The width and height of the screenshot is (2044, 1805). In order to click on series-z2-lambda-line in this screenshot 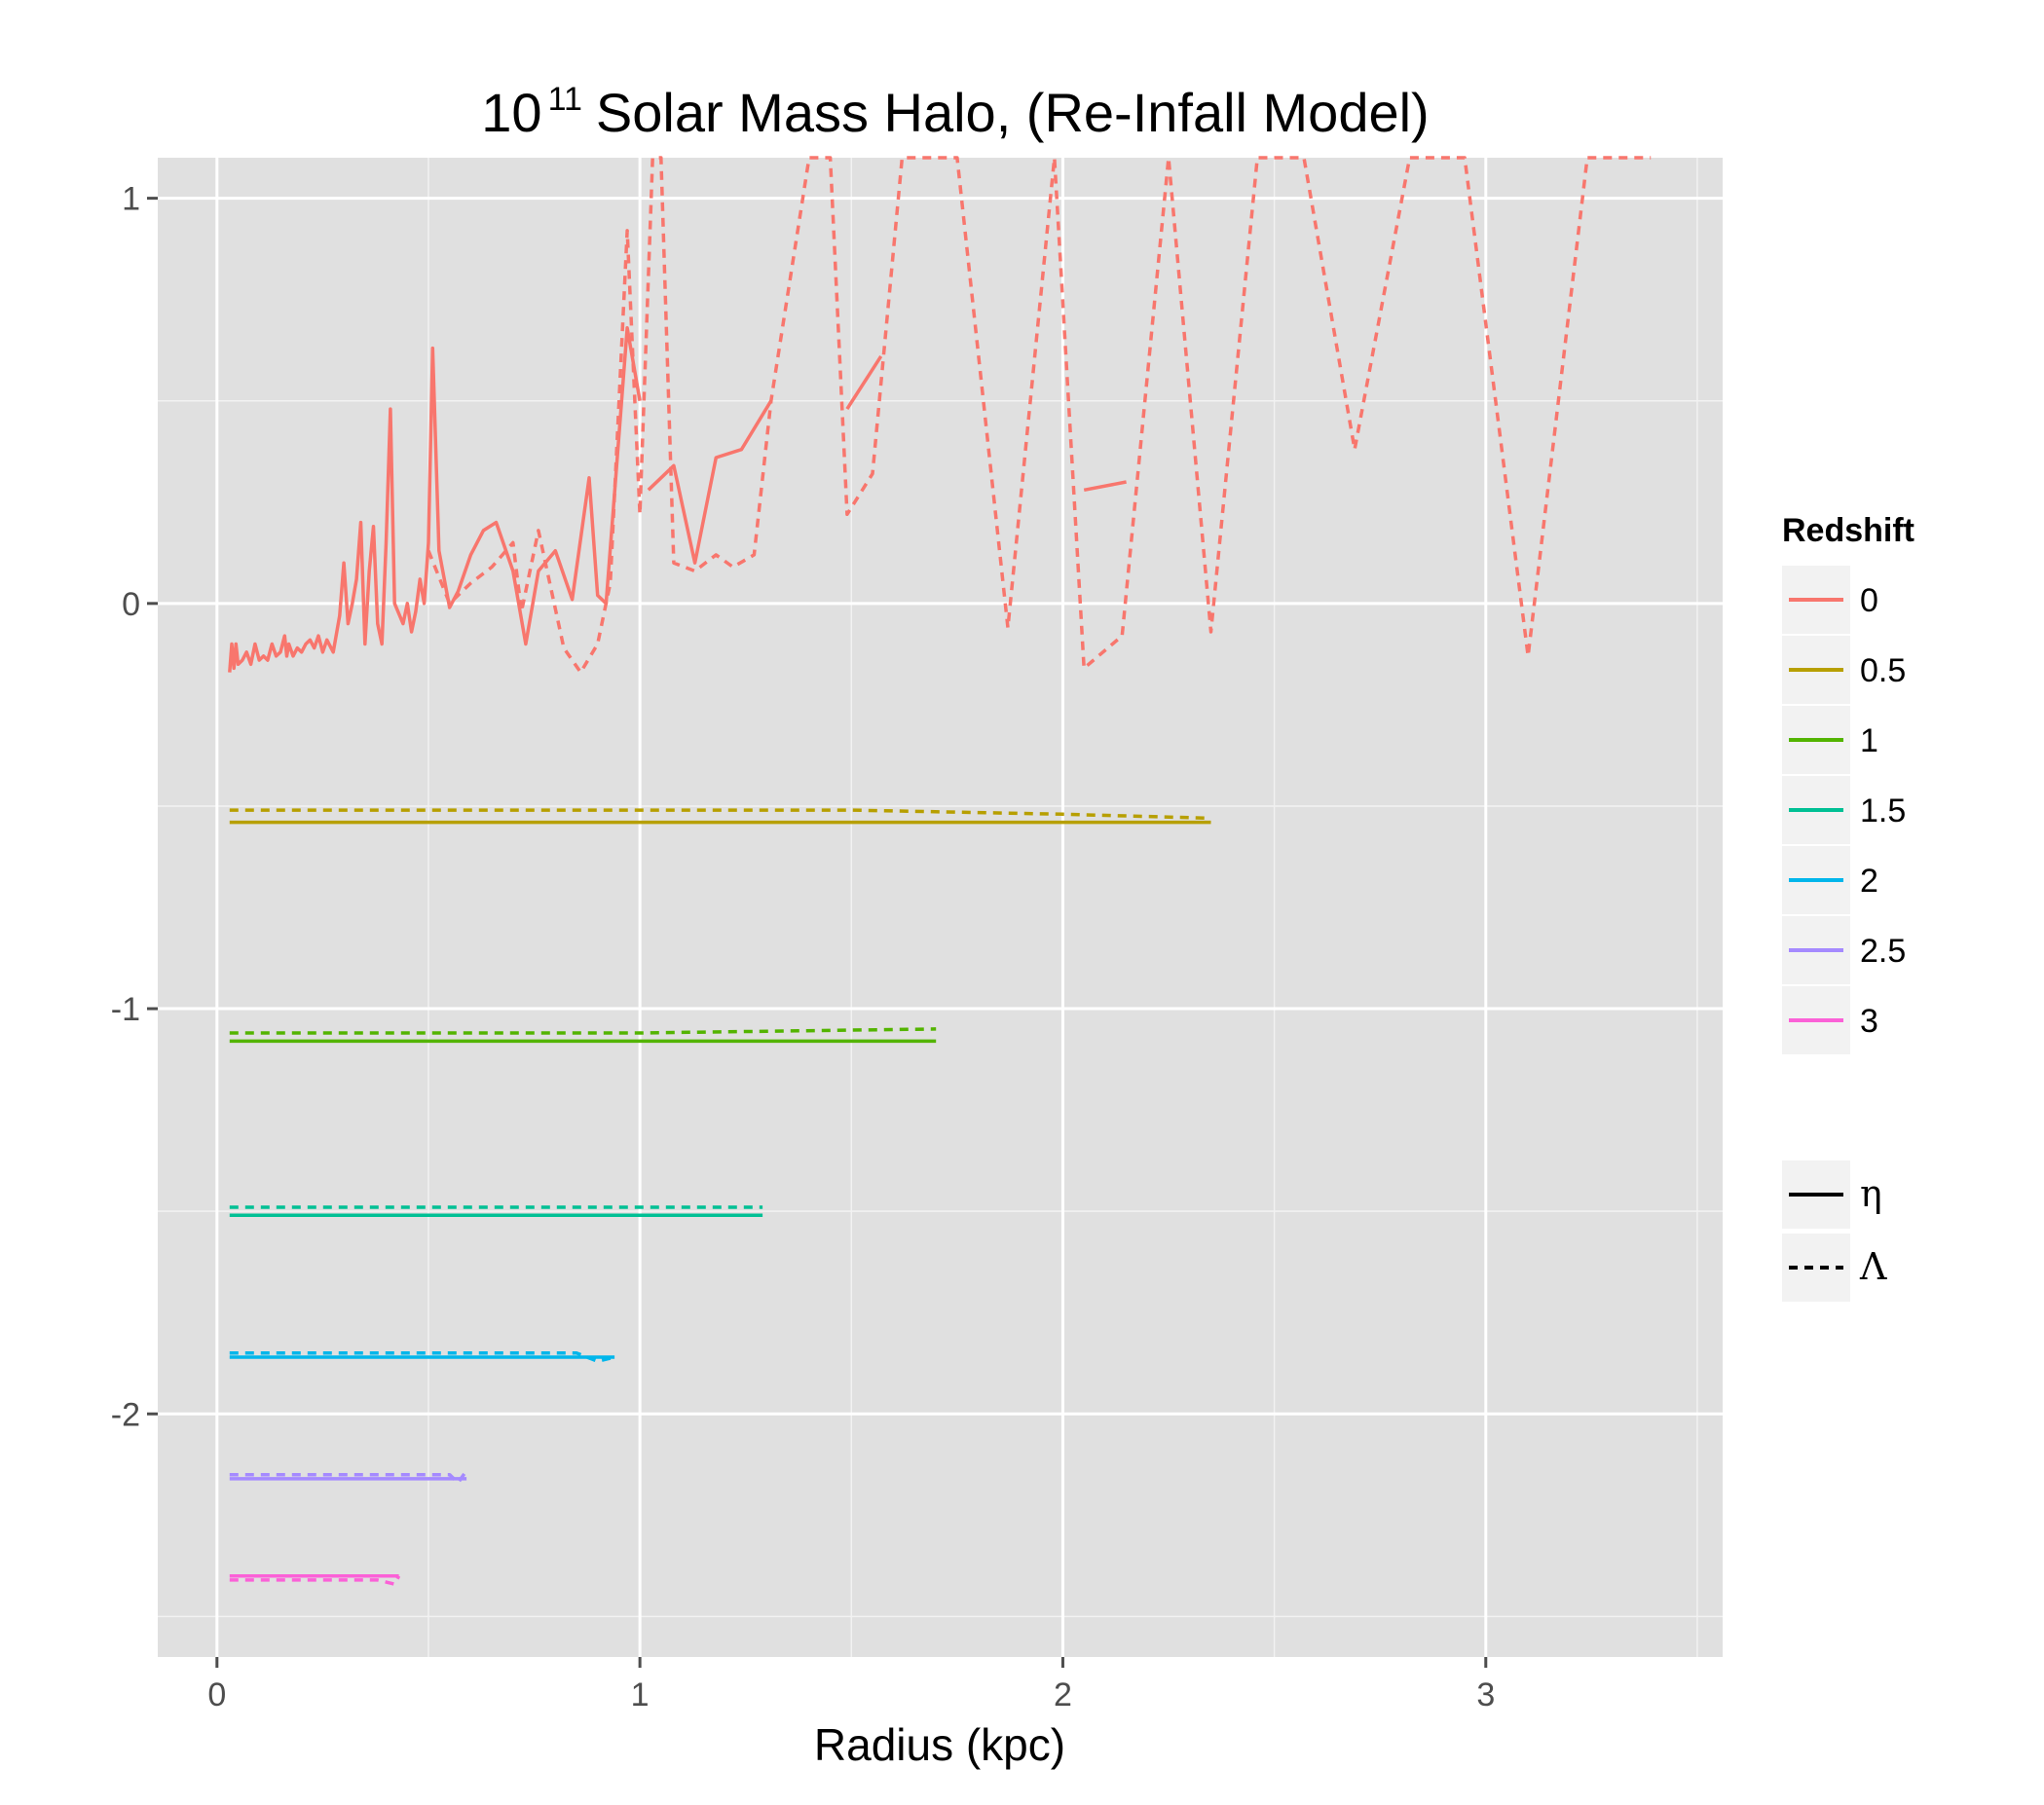, I will do `click(422, 1357)`.